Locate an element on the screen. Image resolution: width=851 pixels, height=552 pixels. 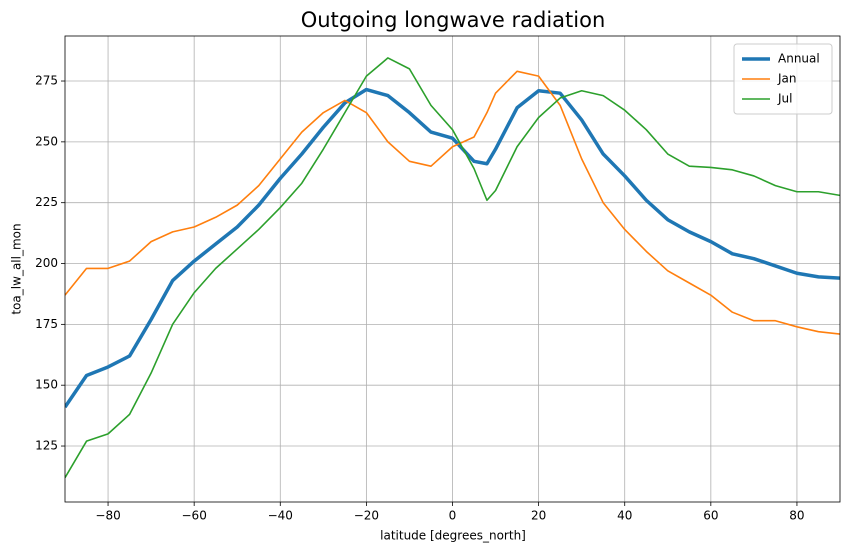
x-tick-label: 60 is located at coordinates (710, 516).